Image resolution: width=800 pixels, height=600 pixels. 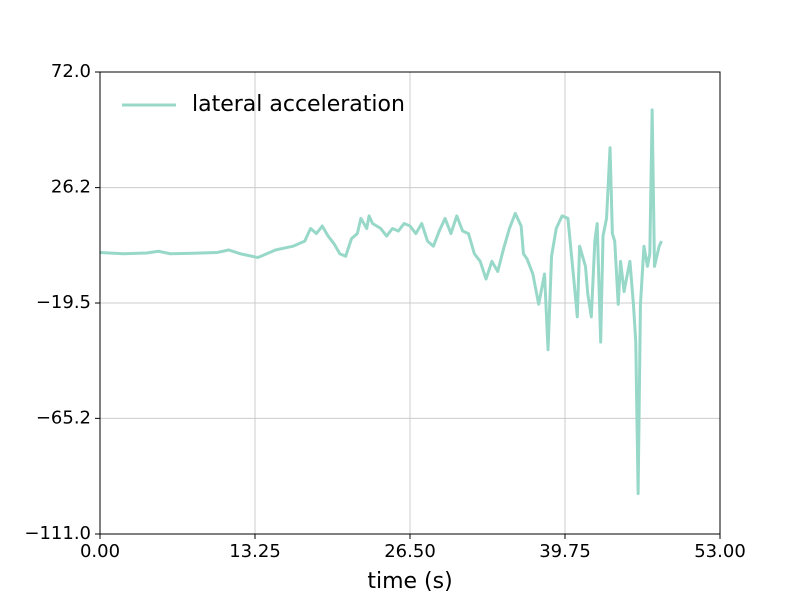 I want to click on legend-label: lateral acceleration, so click(x=298, y=104).